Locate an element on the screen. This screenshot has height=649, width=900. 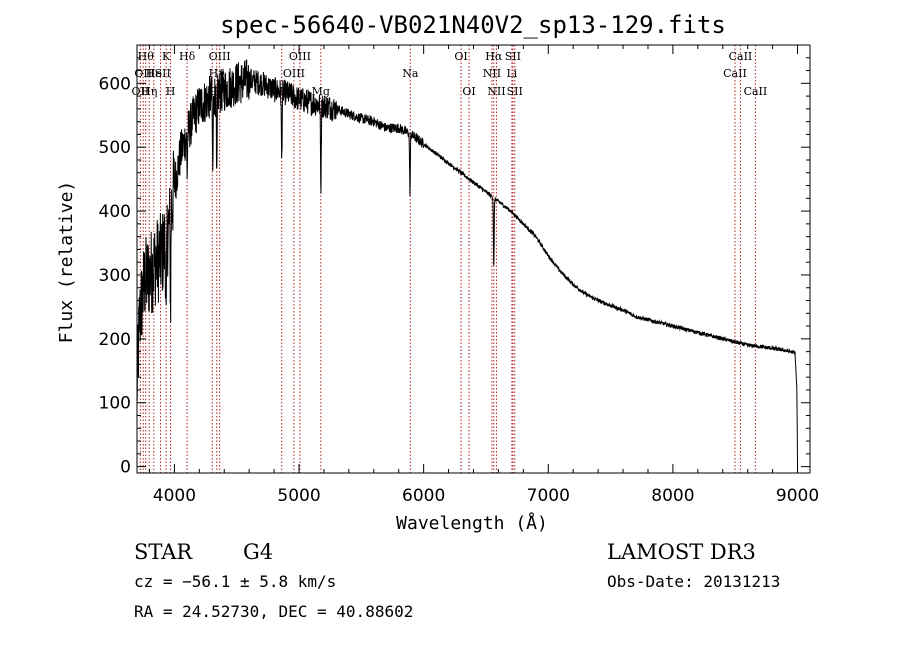
y-tick-label: 400 is located at coordinates (115, 212).